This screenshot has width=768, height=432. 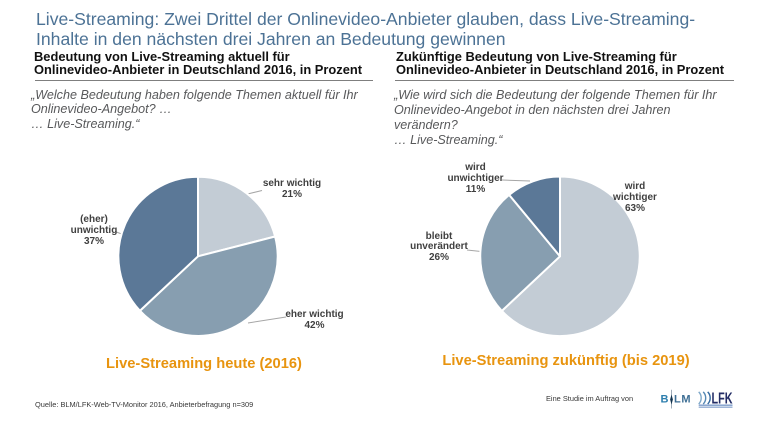 I want to click on svg-text: LM, so click(x=682, y=399).